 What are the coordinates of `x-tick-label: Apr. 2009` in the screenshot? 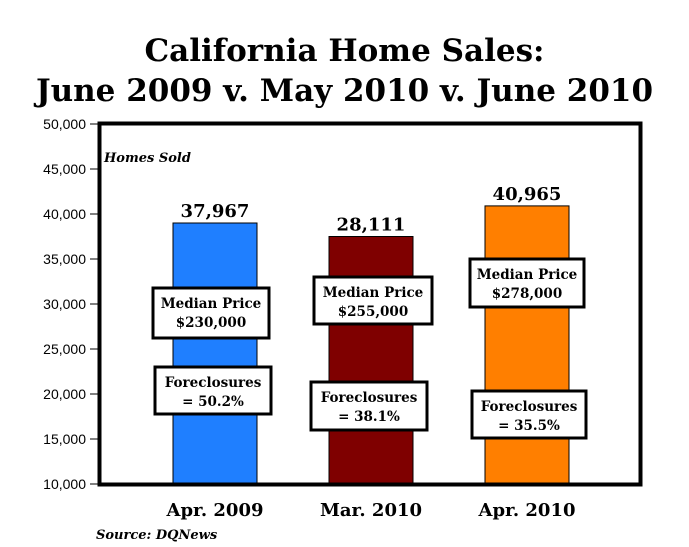 It's located at (214, 510).